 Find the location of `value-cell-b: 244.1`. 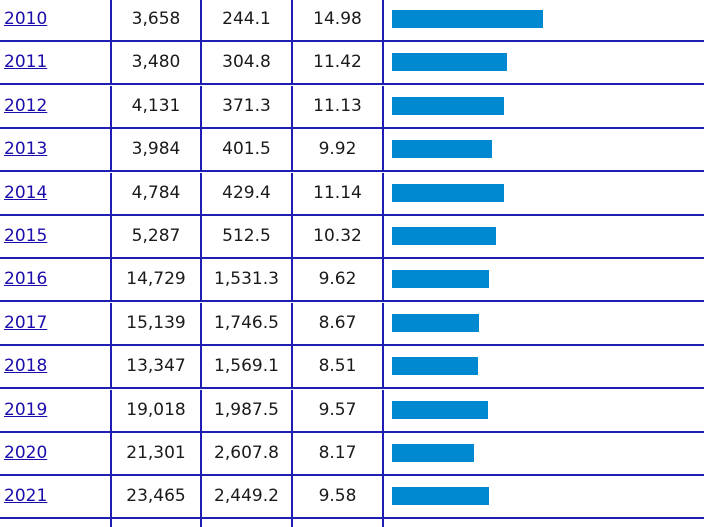

value-cell-b: 244.1 is located at coordinates (245, 20).